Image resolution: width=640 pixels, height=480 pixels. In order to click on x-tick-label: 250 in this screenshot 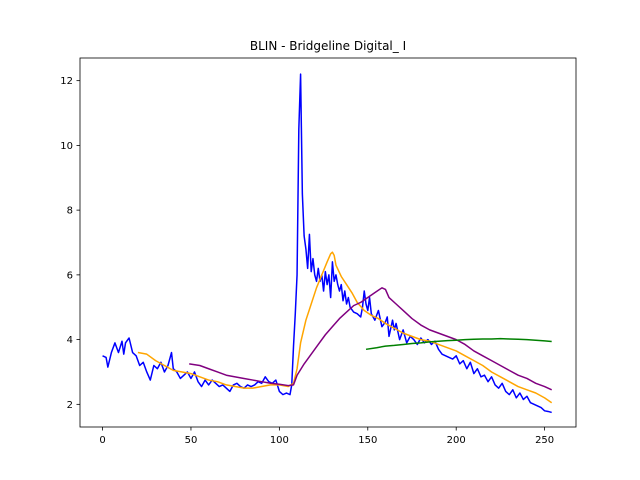, I will do `click(544, 440)`.